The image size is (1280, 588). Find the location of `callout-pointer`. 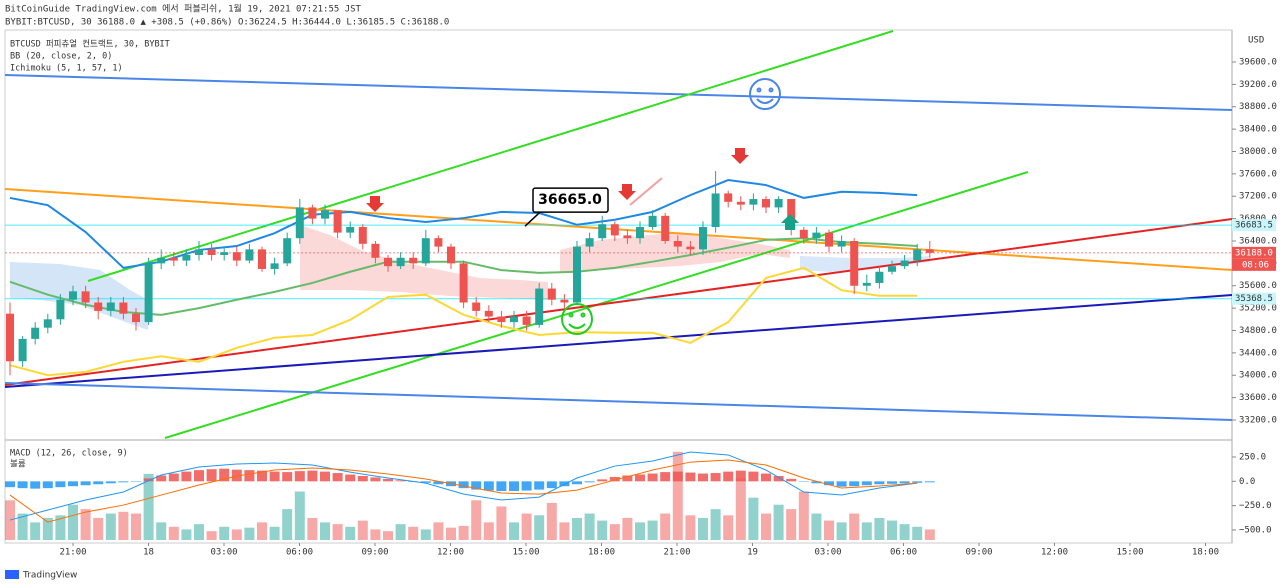

callout-pointer is located at coordinates (532, 219).